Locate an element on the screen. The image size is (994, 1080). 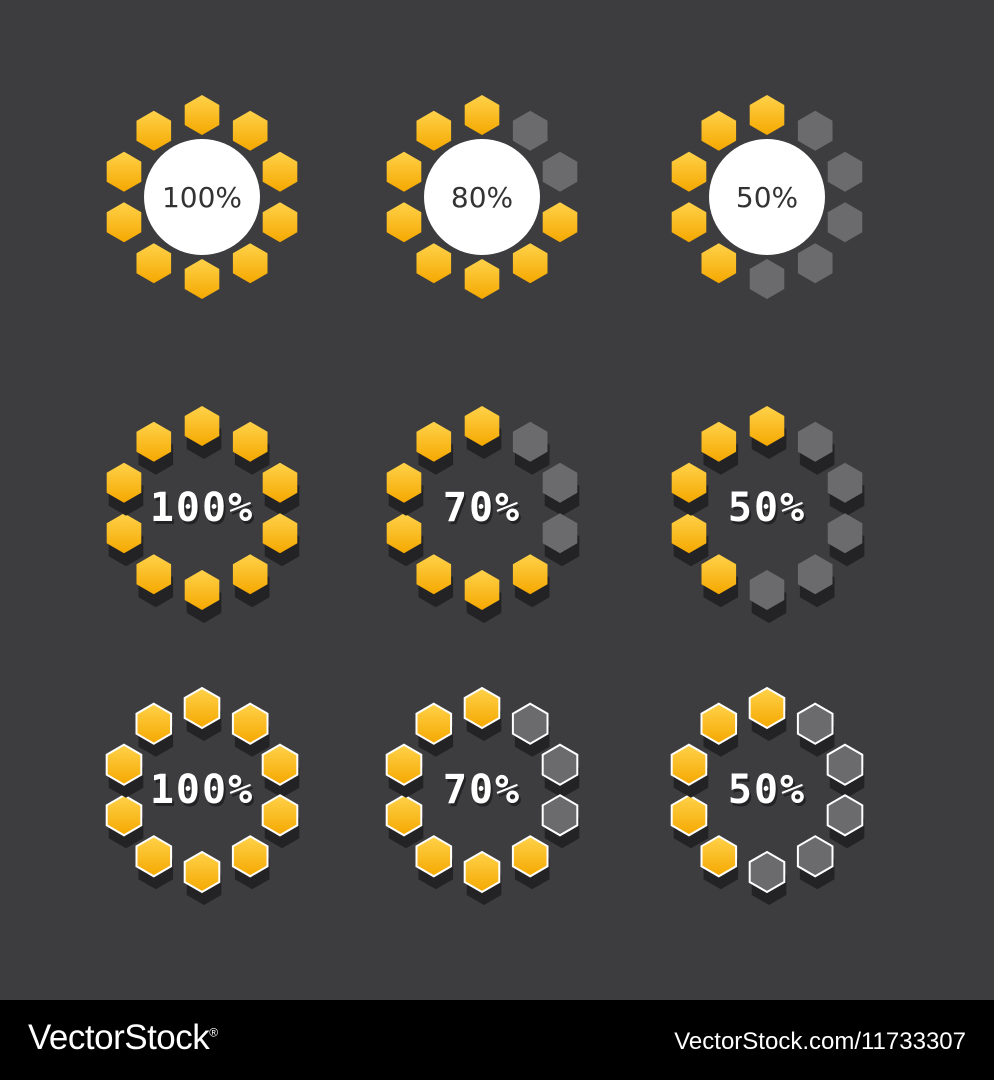
registered-mark: ® is located at coordinates (213, 1032).